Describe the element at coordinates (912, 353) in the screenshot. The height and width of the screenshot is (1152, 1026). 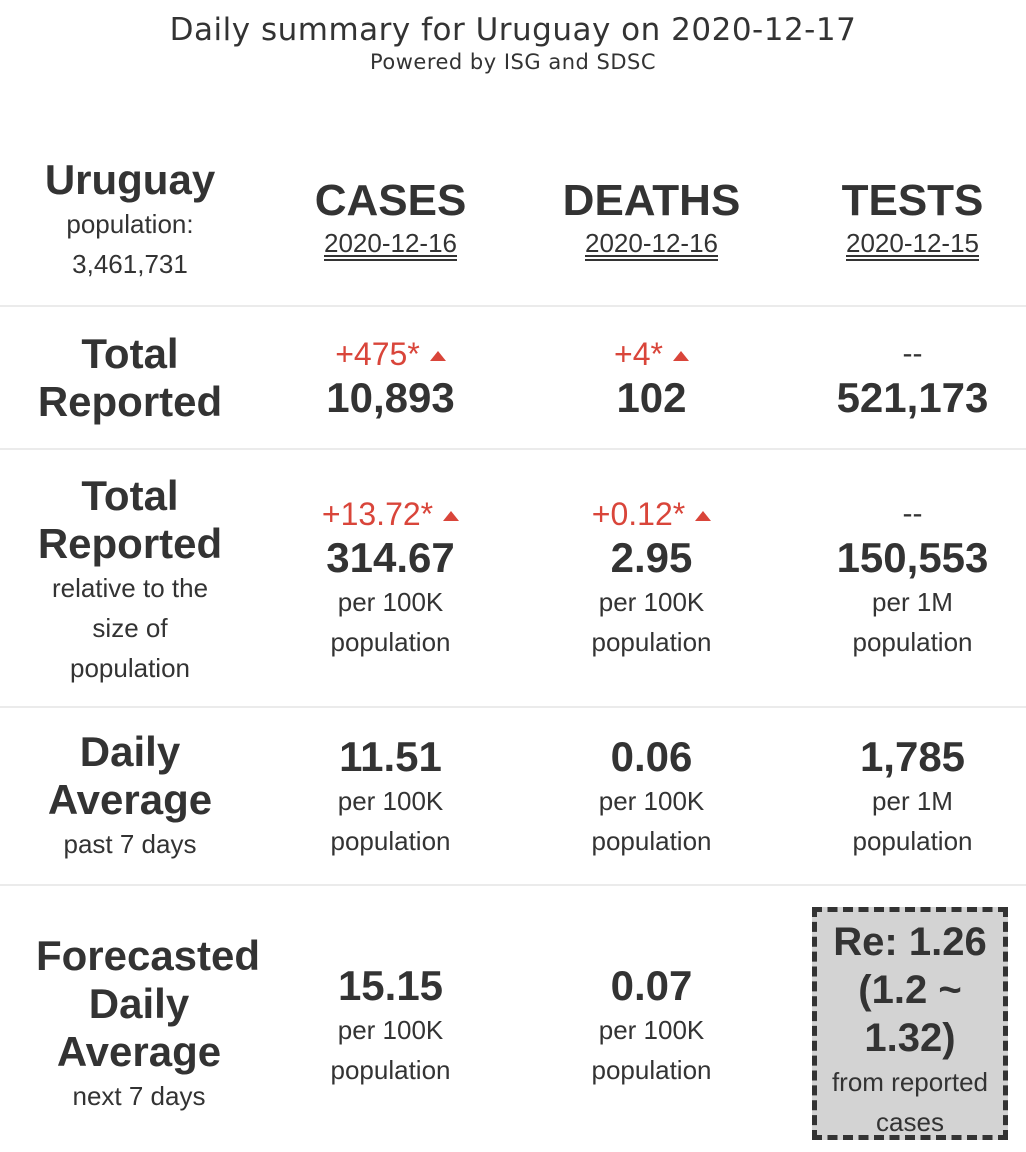
I see `total-tests-delta: --` at that location.